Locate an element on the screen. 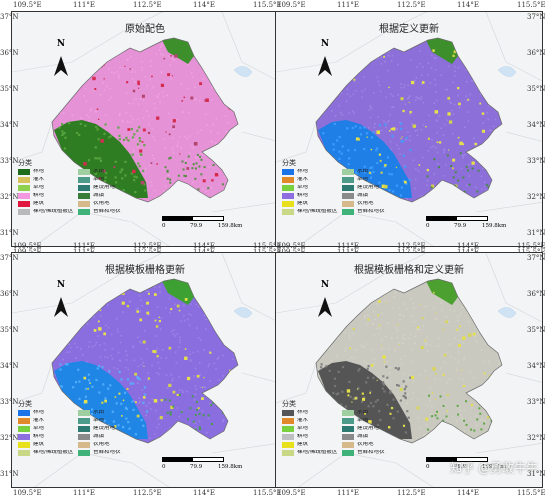 This screenshot has width=550, height=497. latitude-tick: 33°N is located at coordinates (536, 161).